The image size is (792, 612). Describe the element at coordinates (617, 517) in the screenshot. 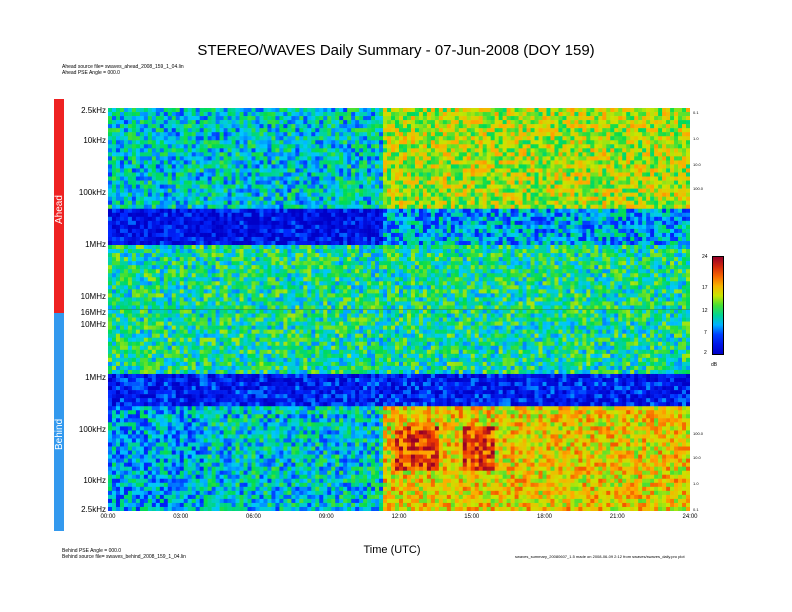

I see `x-tick-label: 21:00` at that location.